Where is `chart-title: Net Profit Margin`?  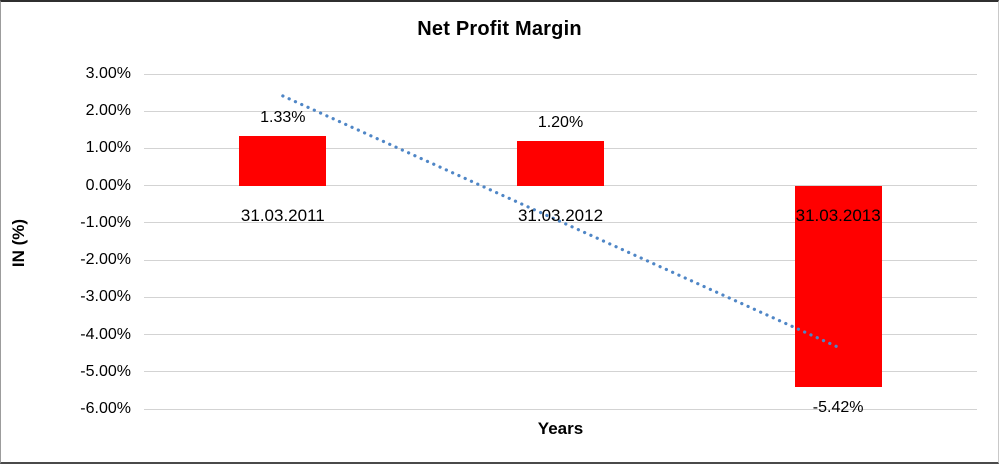 chart-title: Net Profit Margin is located at coordinates (499, 29).